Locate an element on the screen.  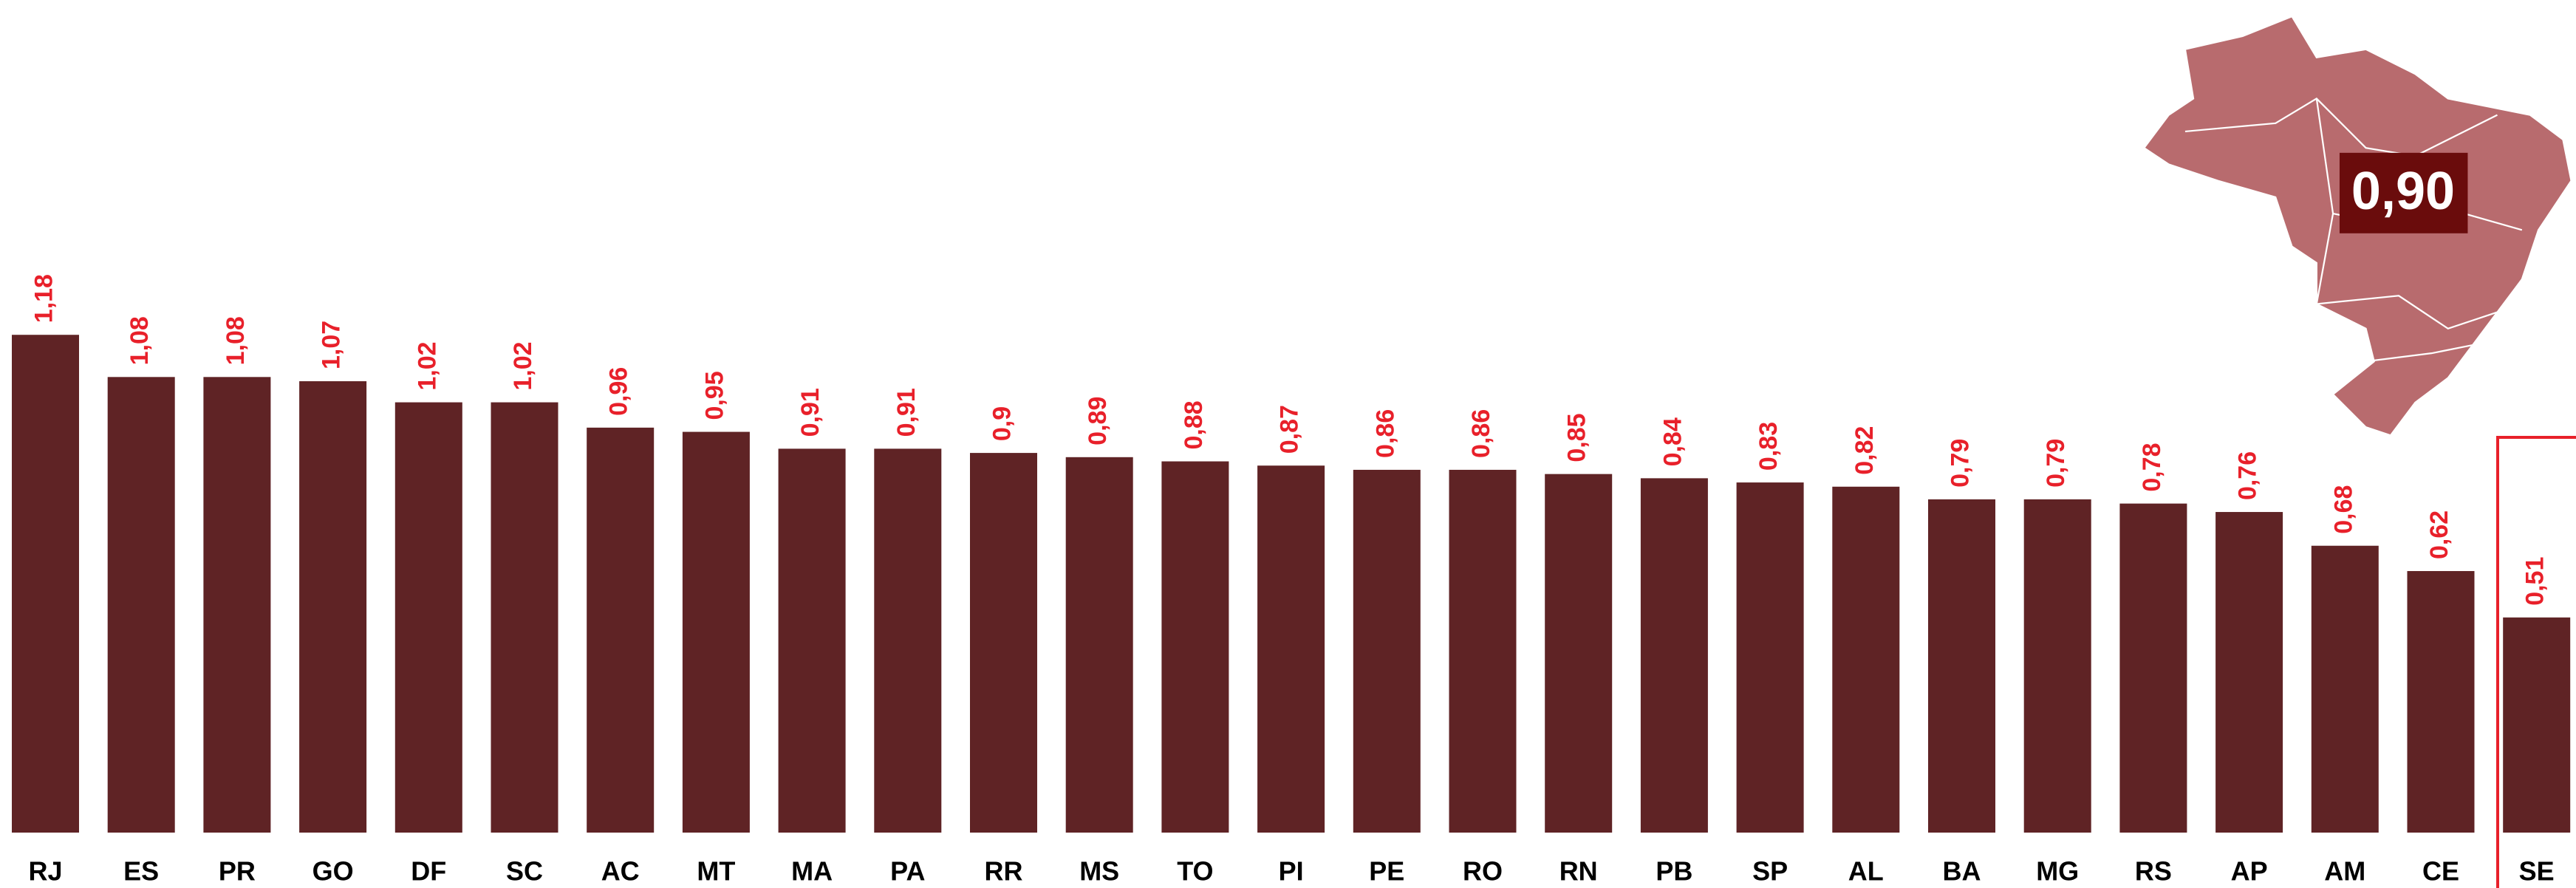
highlight-box is located at coordinates (2536, 662).